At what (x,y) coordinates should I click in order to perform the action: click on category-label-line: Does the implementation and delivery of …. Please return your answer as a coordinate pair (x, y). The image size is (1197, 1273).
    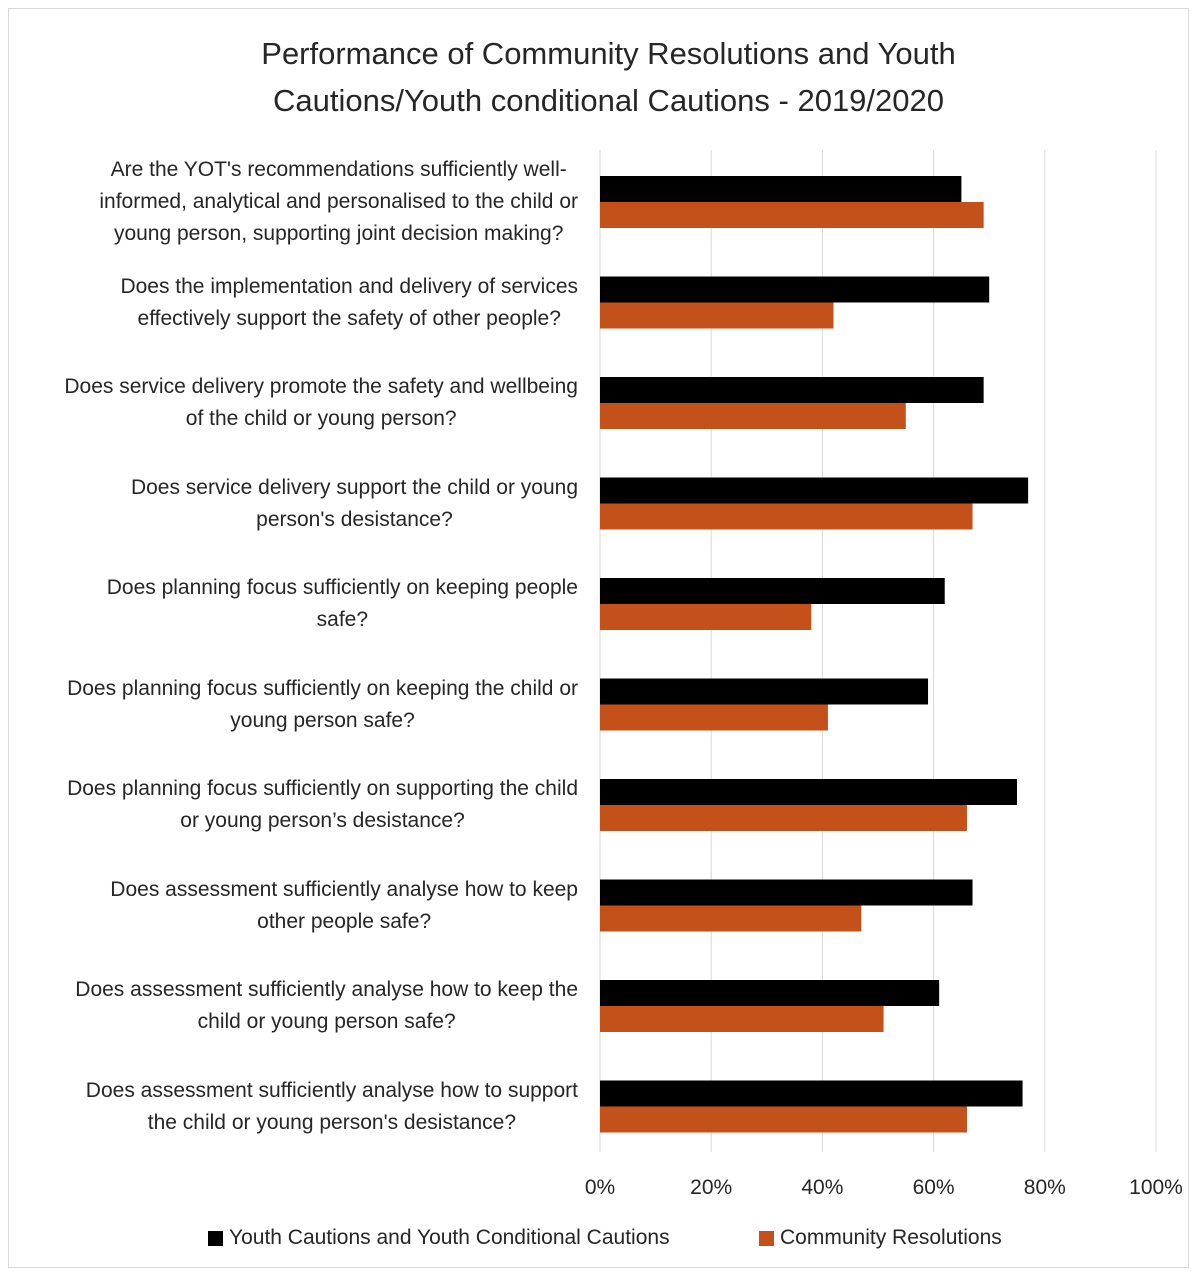
    Looking at the image, I should click on (349, 286).